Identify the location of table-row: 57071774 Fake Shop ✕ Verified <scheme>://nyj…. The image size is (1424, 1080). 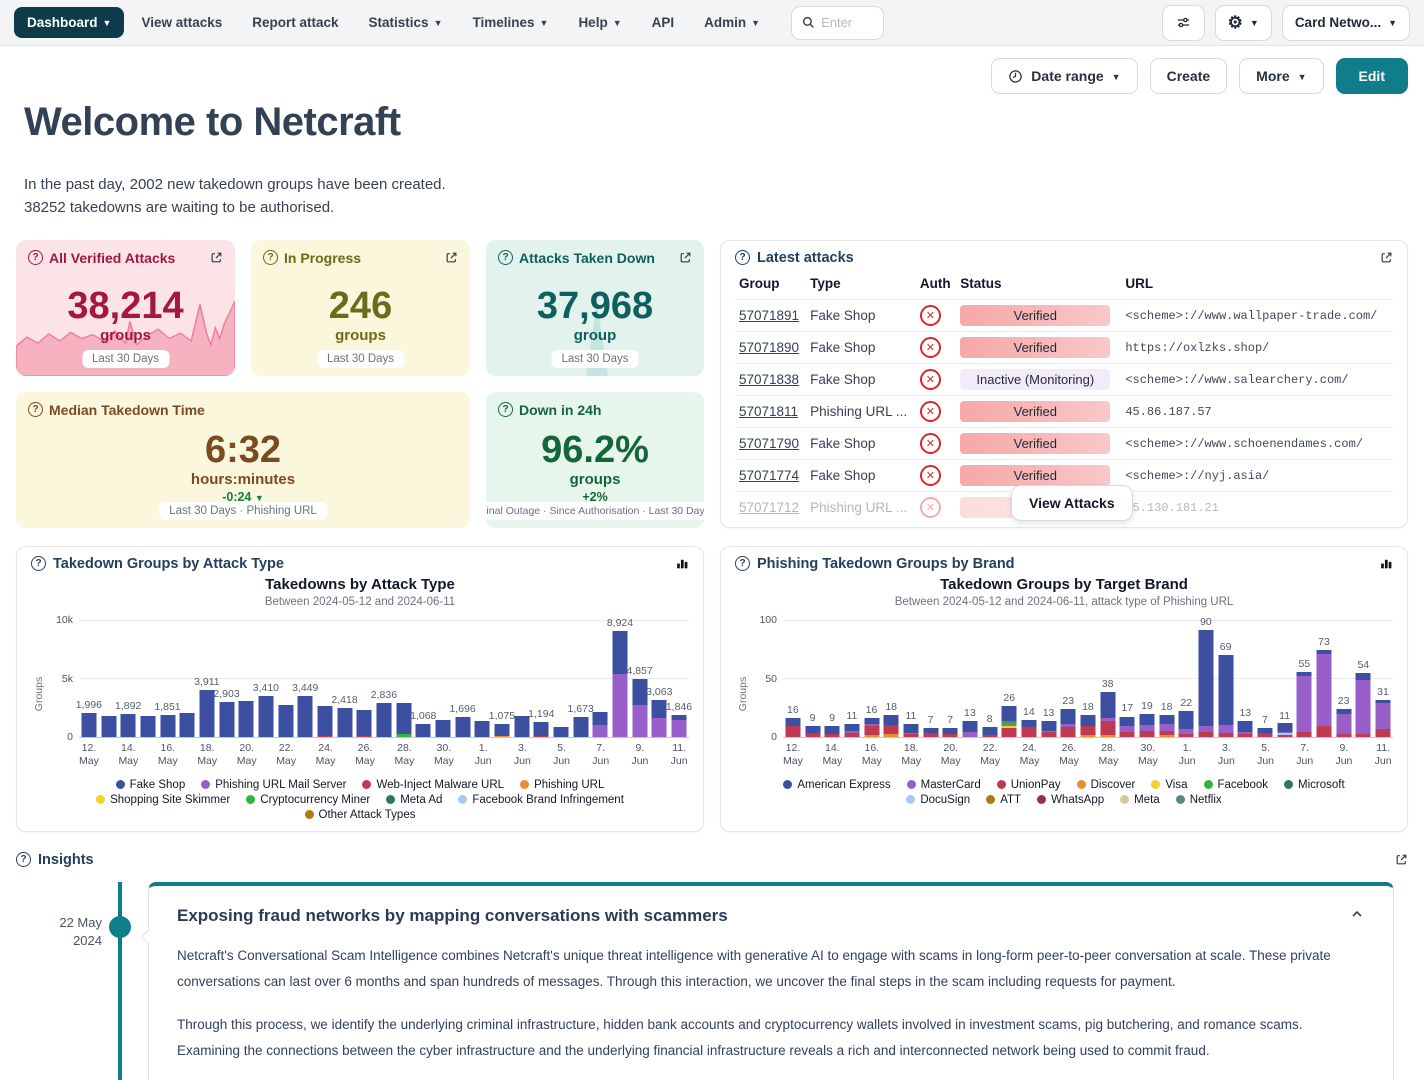
(1064, 474).